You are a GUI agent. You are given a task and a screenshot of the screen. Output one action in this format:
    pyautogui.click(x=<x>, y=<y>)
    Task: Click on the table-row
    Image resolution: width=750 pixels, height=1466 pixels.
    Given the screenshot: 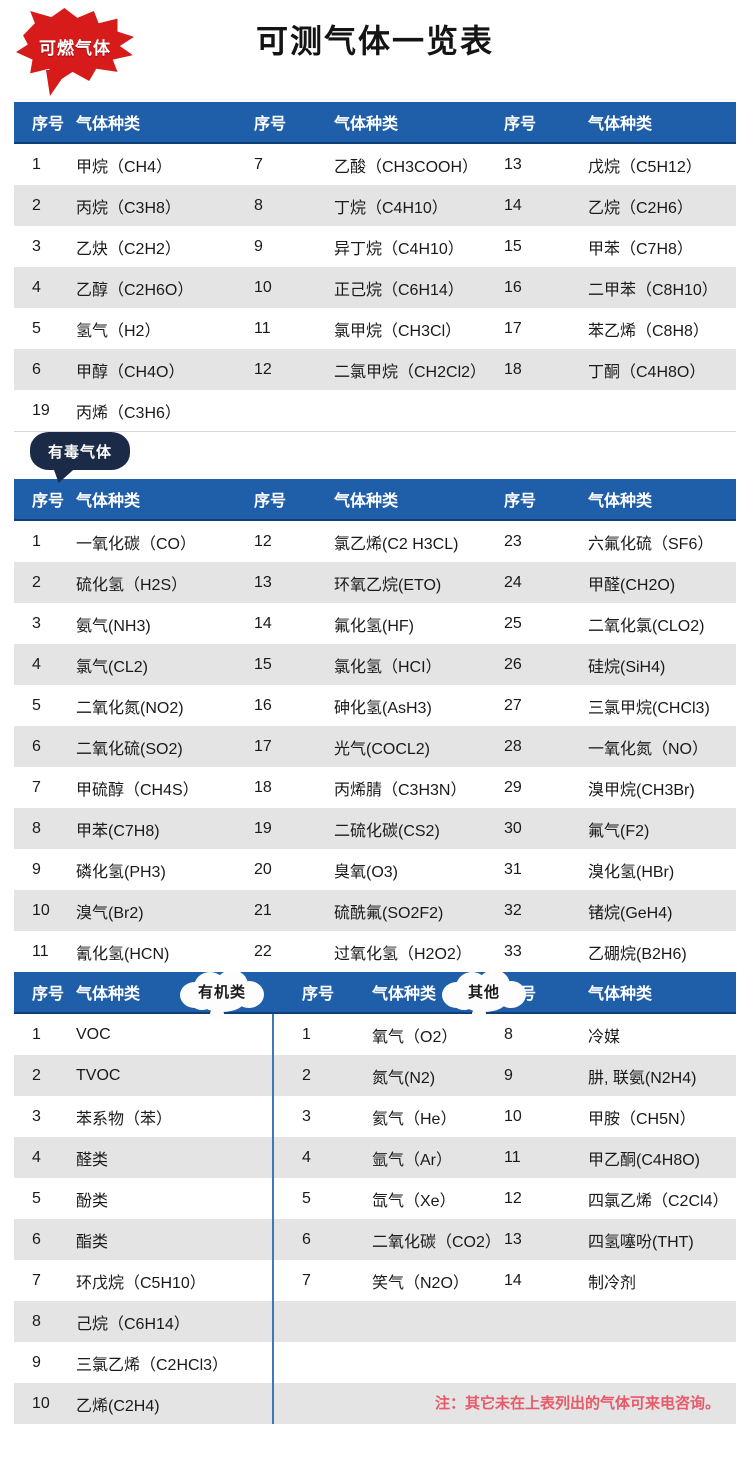 What is the action you would take?
    pyautogui.click(x=505, y=1321)
    